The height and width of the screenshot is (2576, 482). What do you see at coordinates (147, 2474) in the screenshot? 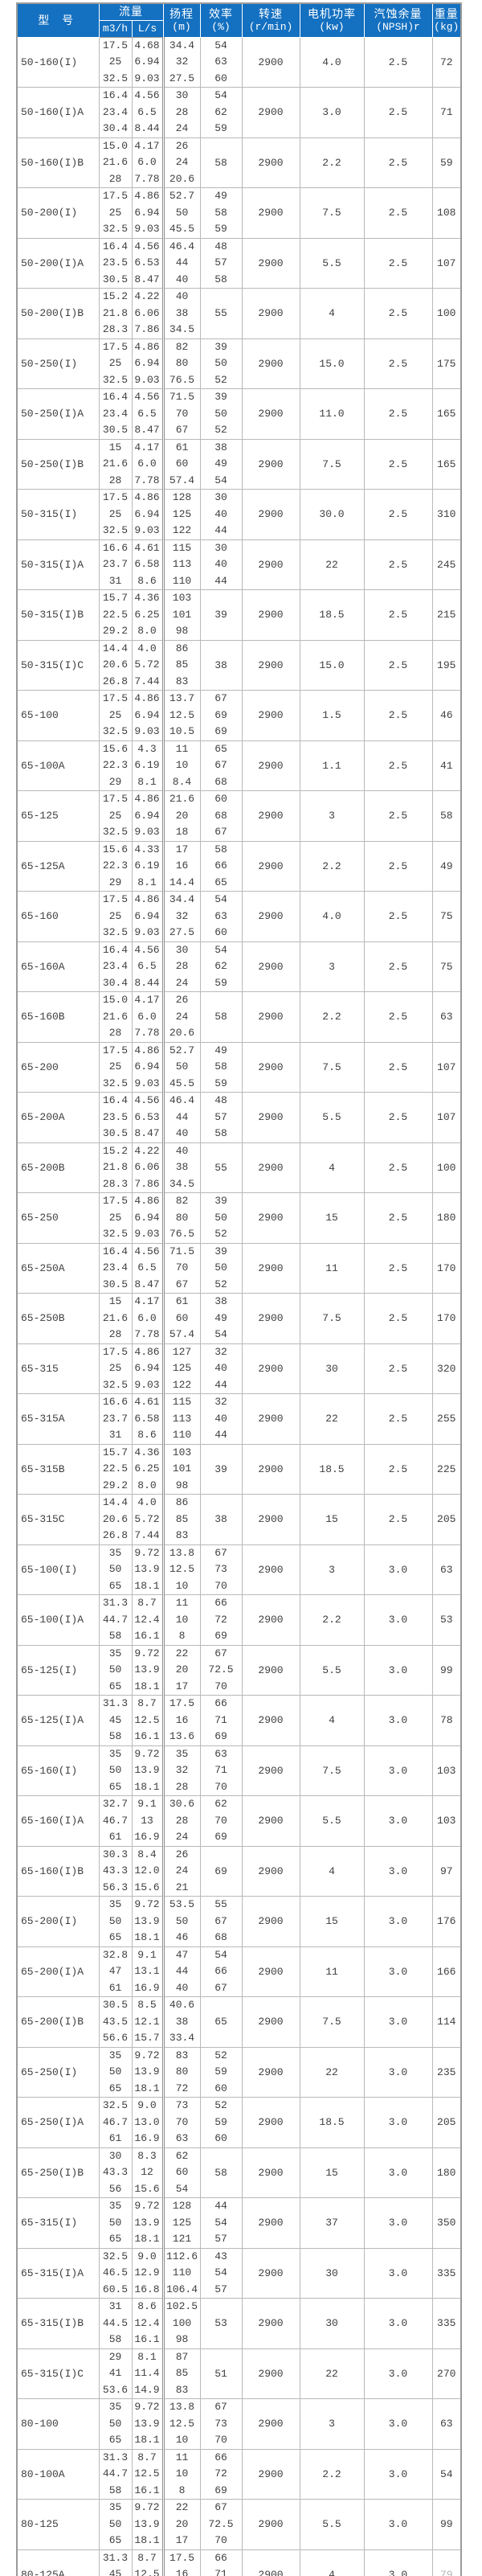
I see `value-line: 12.5` at bounding box center [147, 2474].